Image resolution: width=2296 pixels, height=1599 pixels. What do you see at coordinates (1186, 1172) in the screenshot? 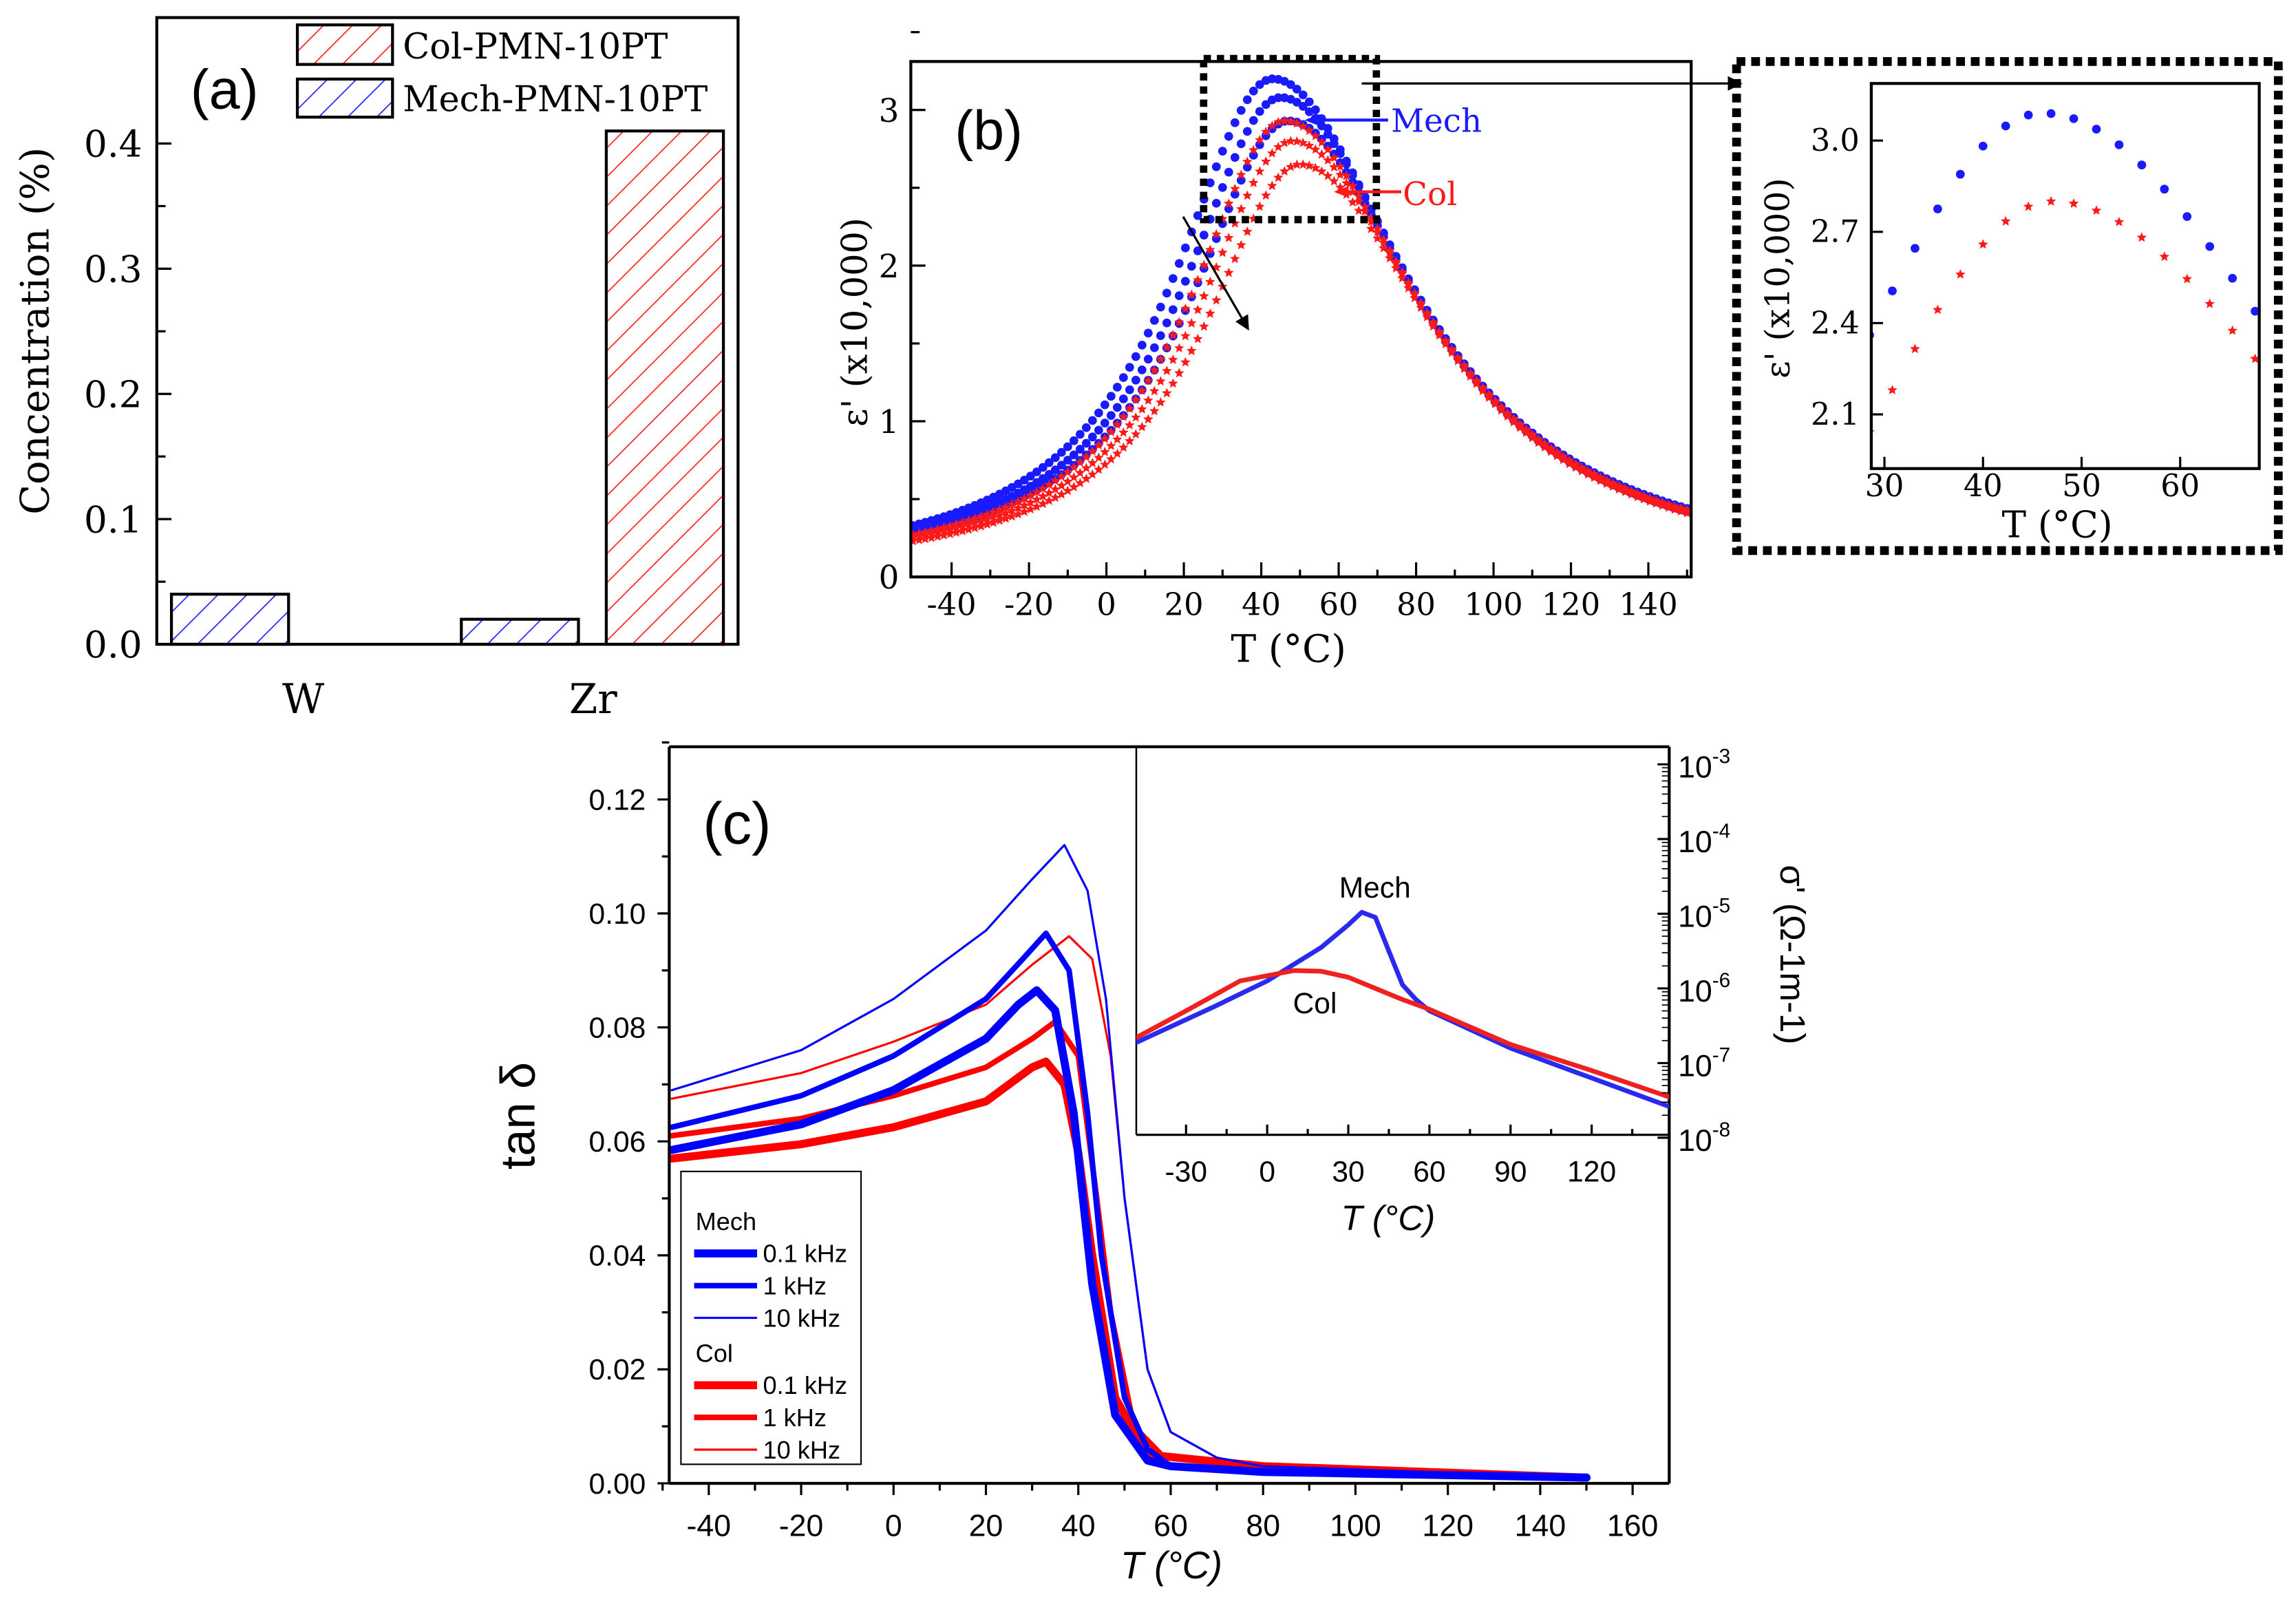
I see `x-tick-label: -30` at bounding box center [1186, 1172].